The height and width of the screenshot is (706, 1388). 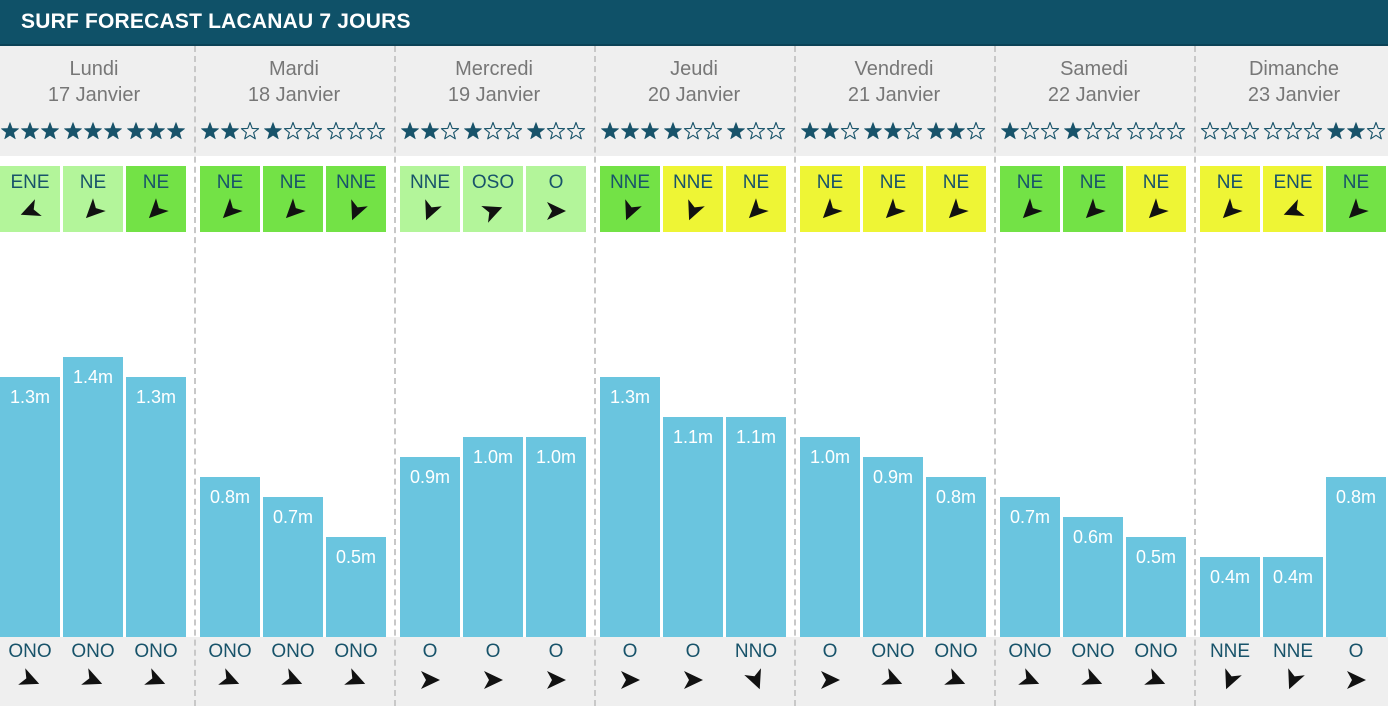 I want to click on wave-height-label: 1.4m, so click(x=93, y=377).